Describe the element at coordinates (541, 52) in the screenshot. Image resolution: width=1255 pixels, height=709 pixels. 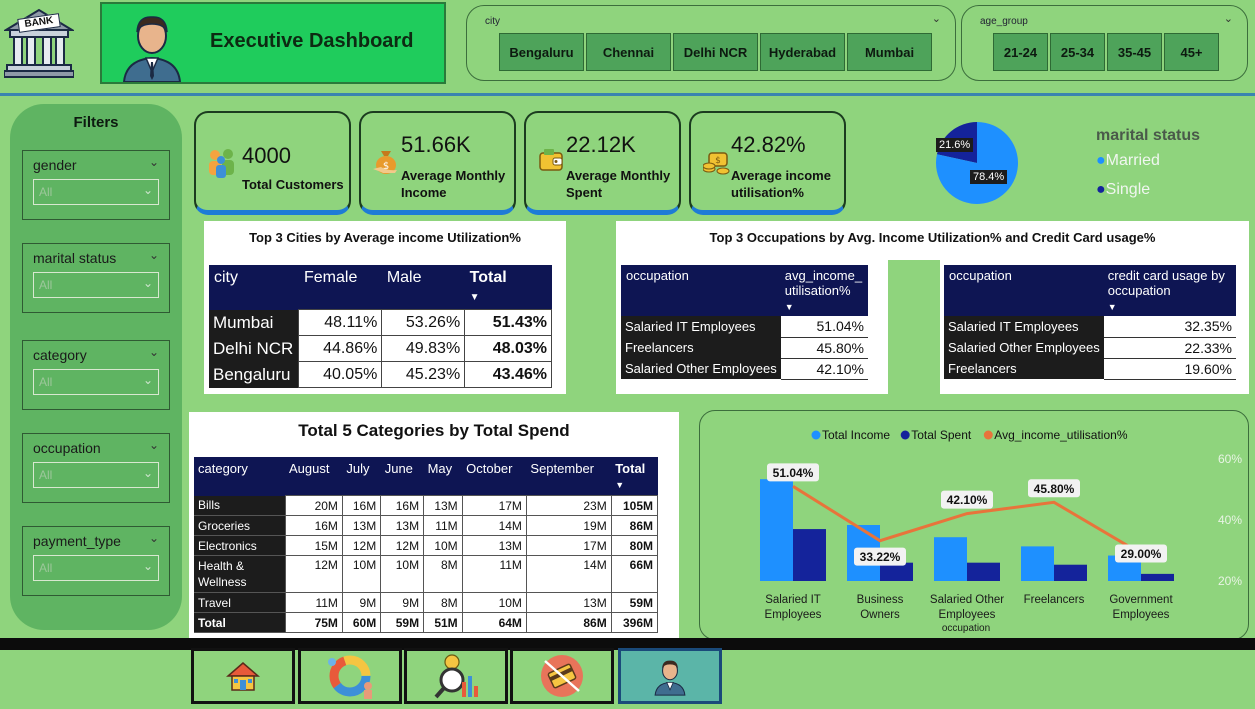
I see `city-chip-bengaluru: Bengaluru` at that location.